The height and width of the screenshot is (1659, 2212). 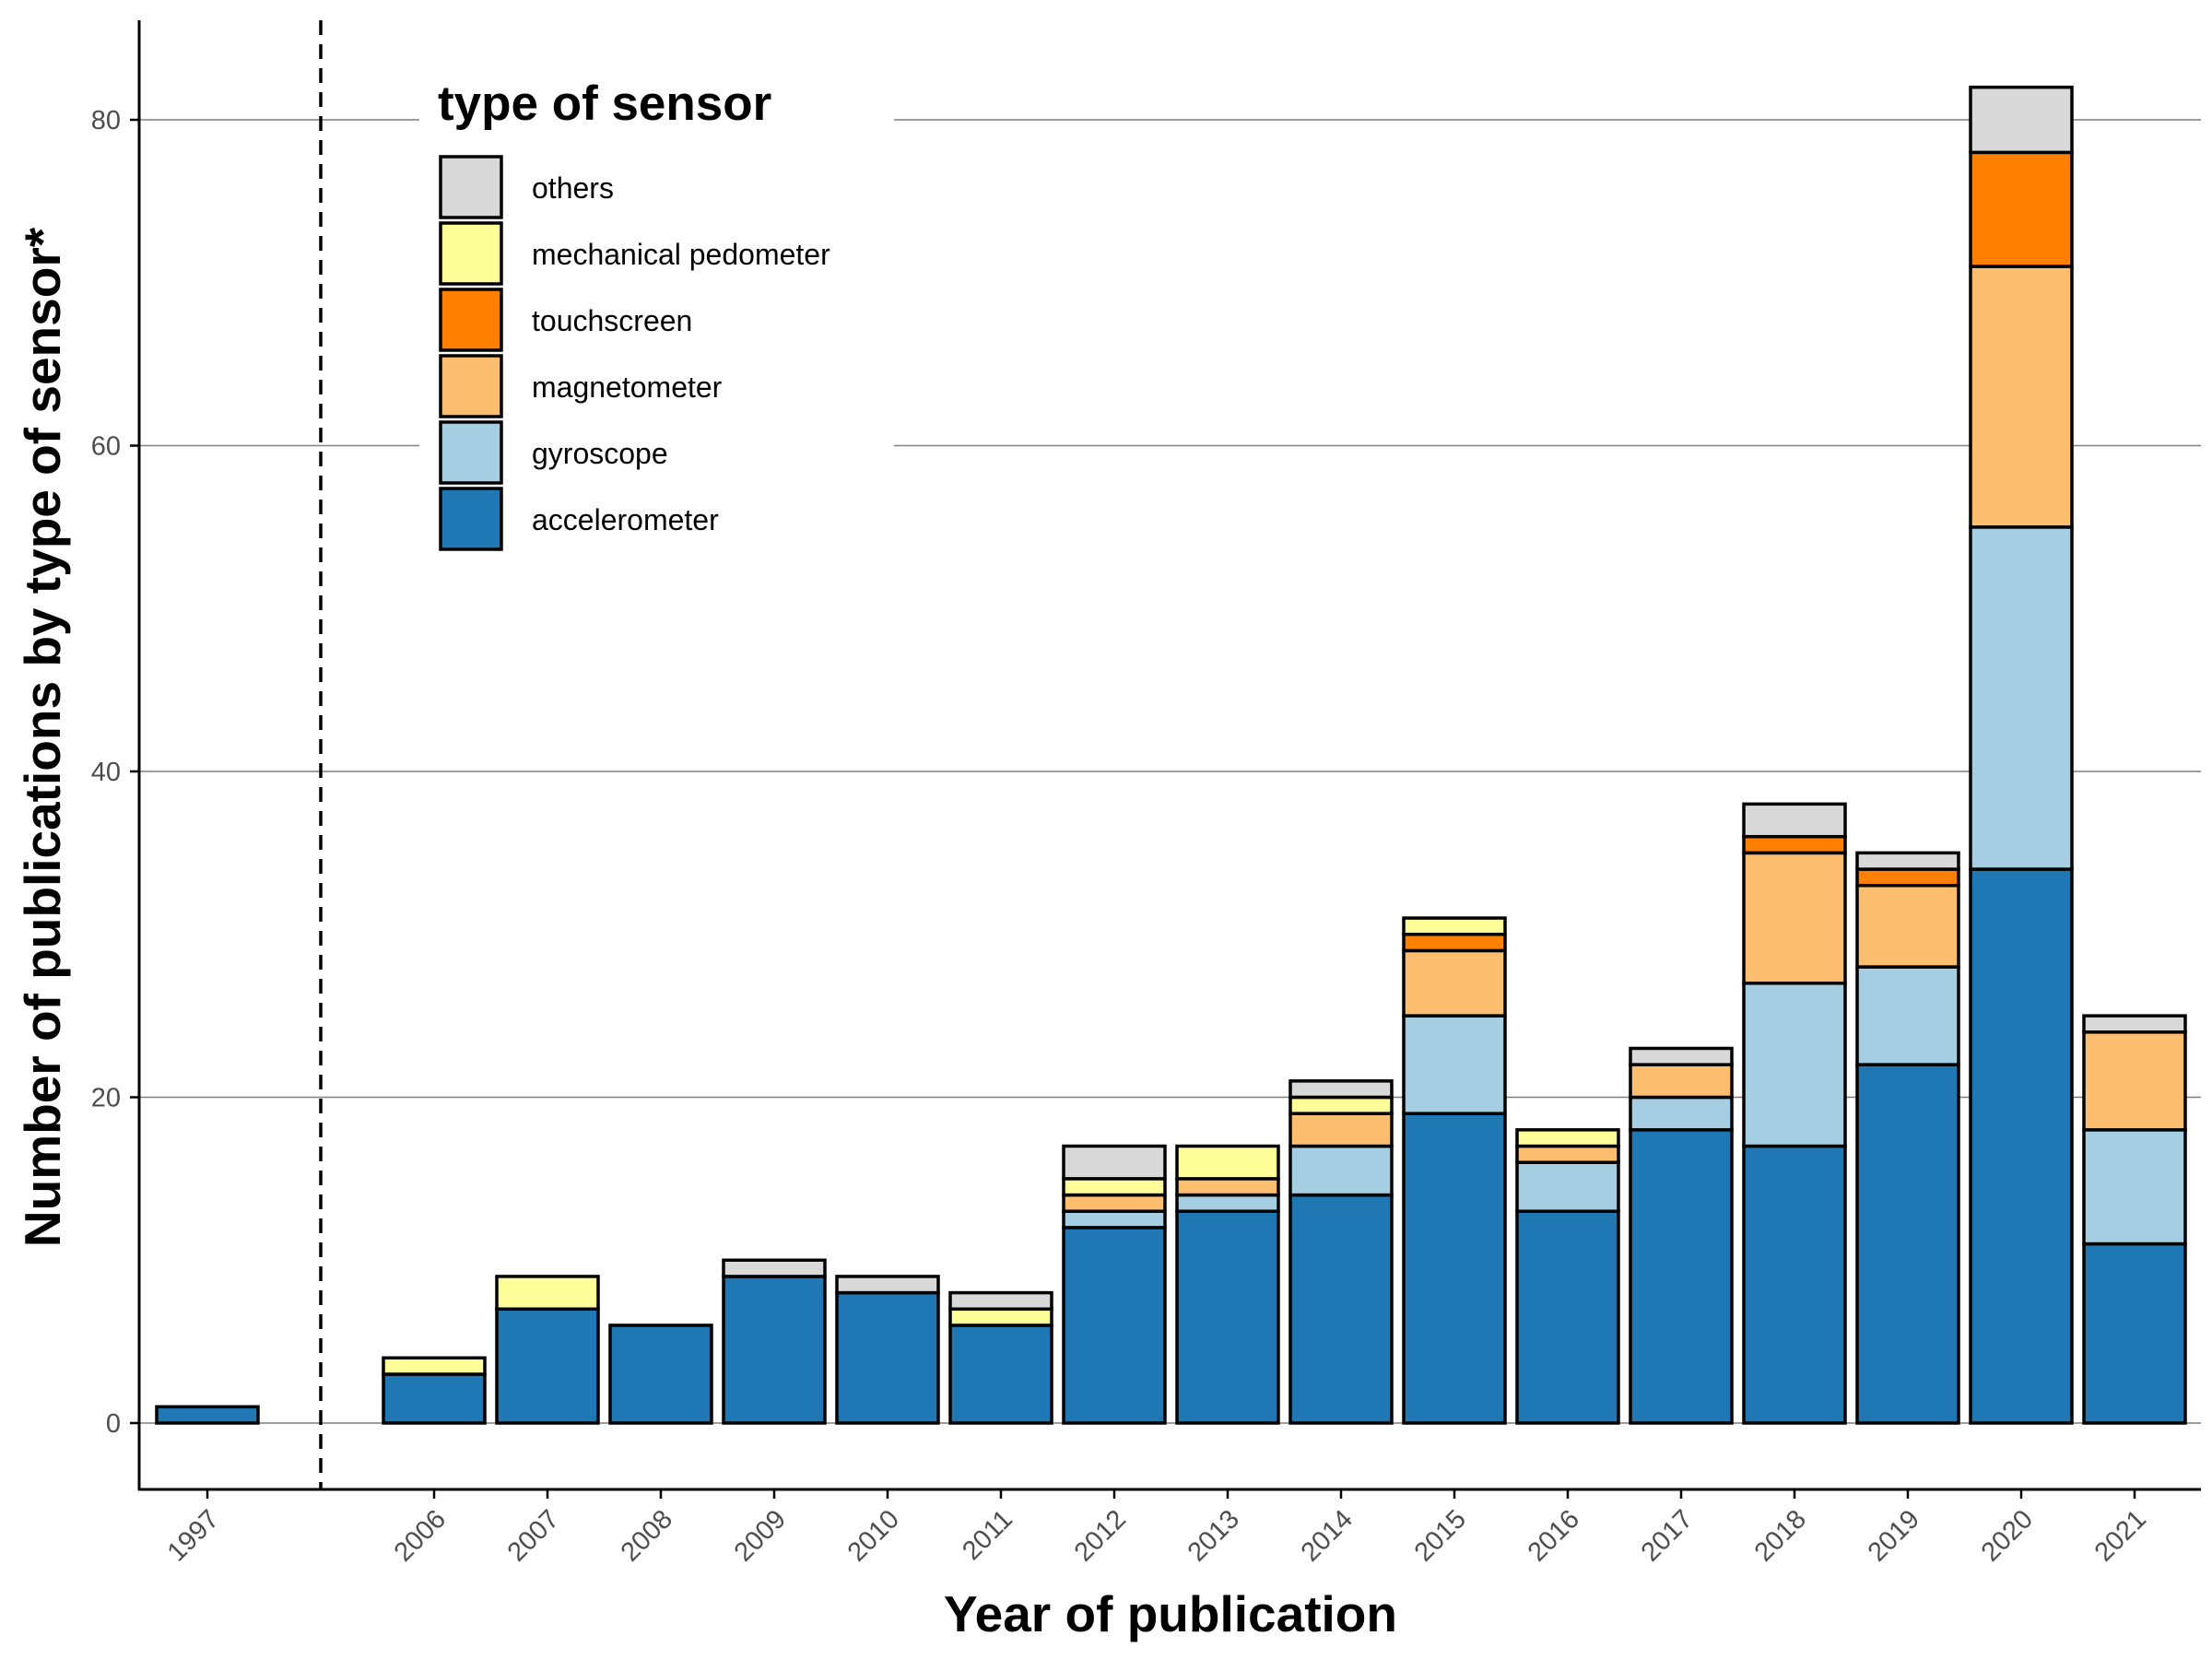 What do you see at coordinates (2007, 1535) in the screenshot?
I see `x-tick-label: 2020` at bounding box center [2007, 1535].